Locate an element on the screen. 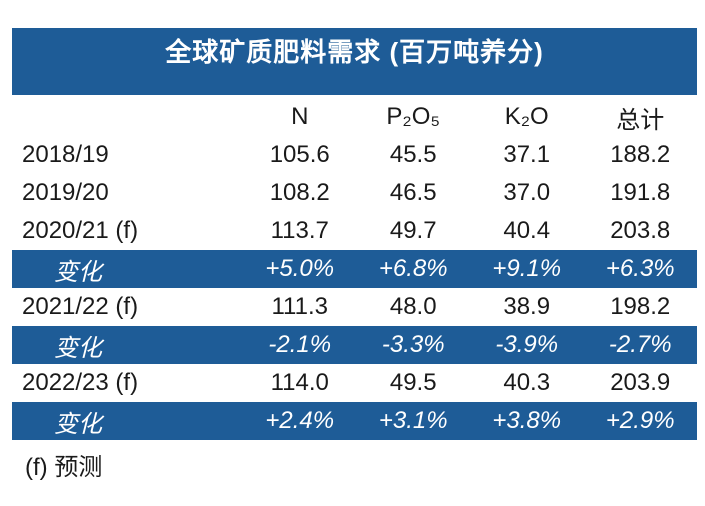 This screenshot has width=705, height=506. cell-n: 105.6 is located at coordinates (299, 154).